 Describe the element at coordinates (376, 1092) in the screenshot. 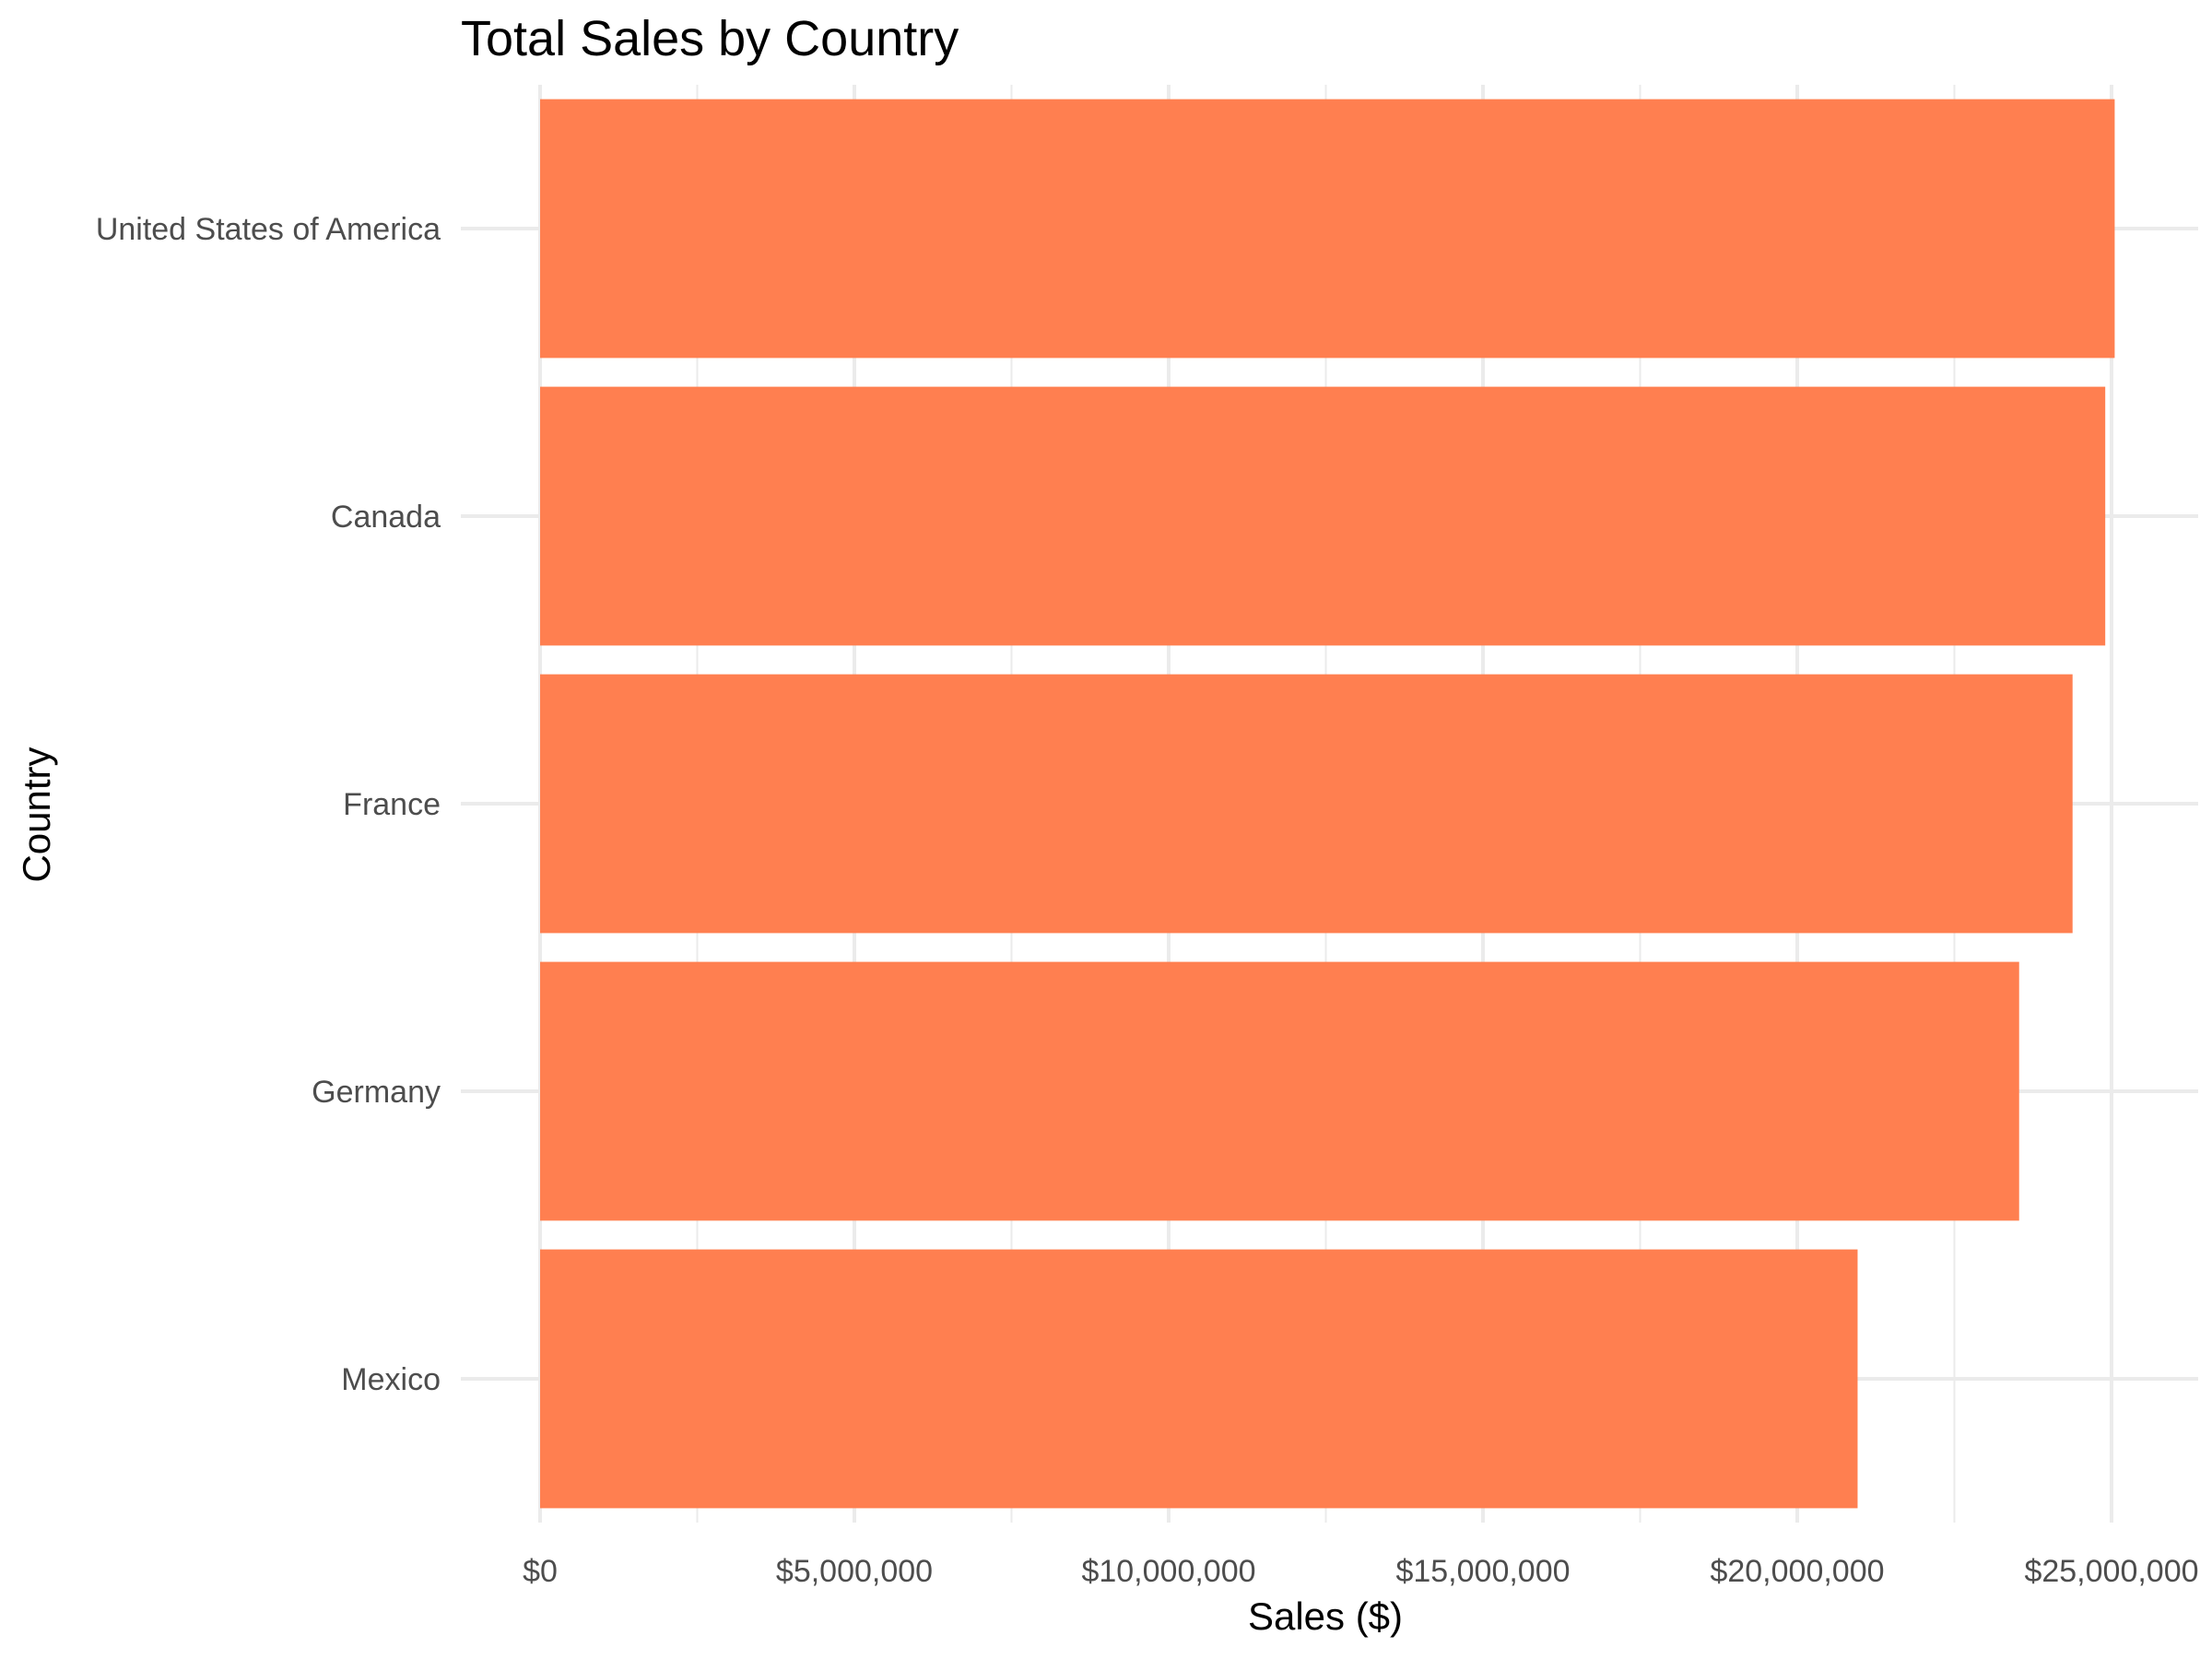

I see `y-tick-label: Germany` at that location.